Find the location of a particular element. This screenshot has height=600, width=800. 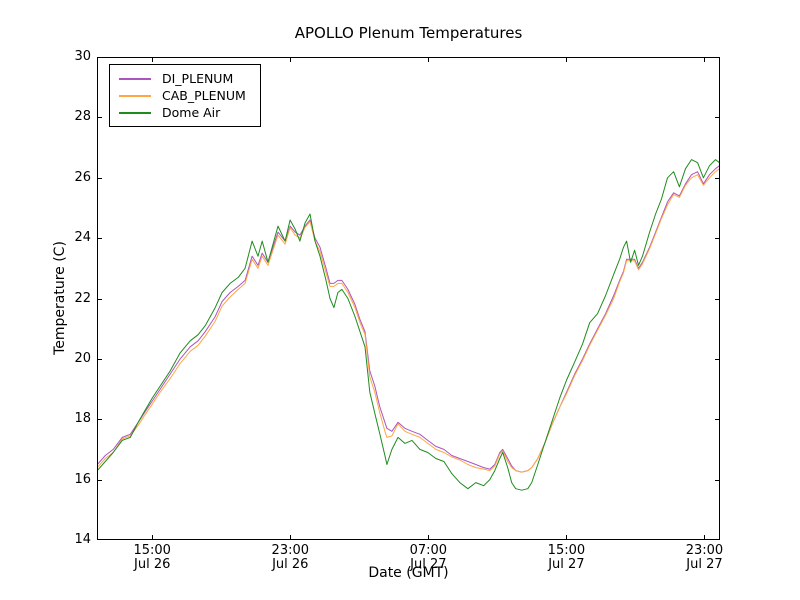

y-tick-label: 18 is located at coordinates (82, 419).